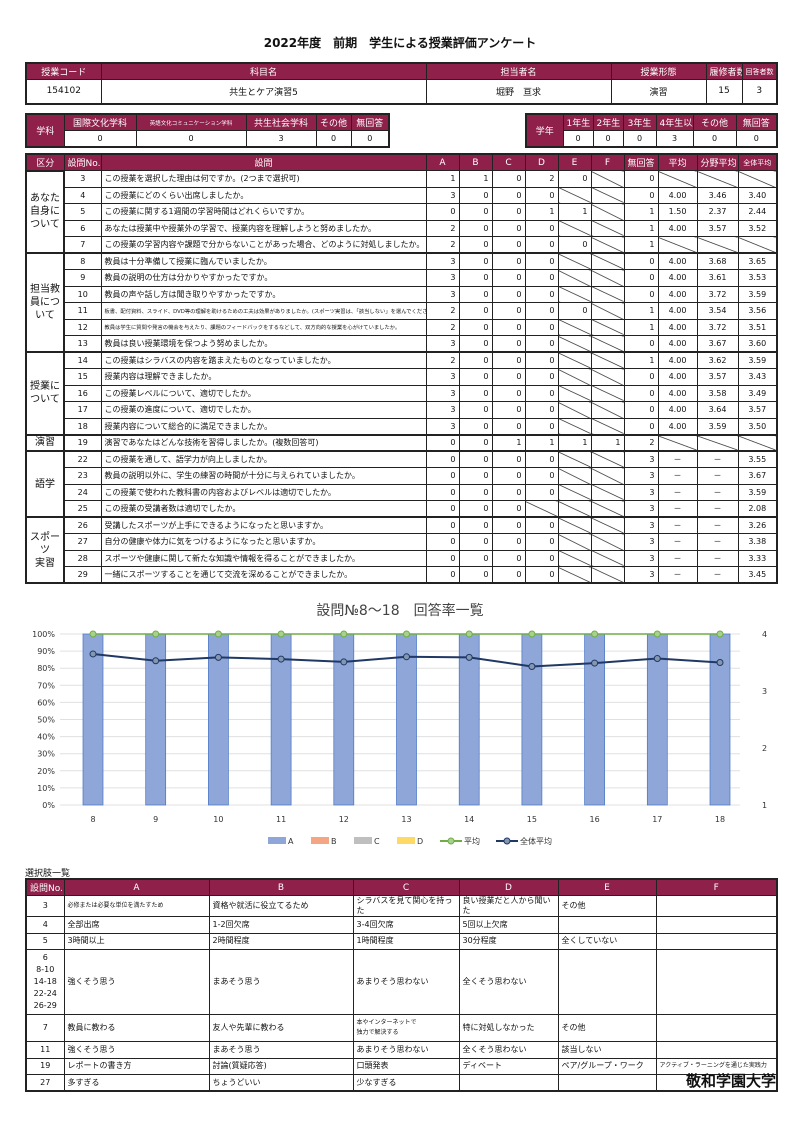 This screenshot has width=800, height=1131. What do you see at coordinates (82, 261) in the screenshot?
I see `question-number: 8` at bounding box center [82, 261].